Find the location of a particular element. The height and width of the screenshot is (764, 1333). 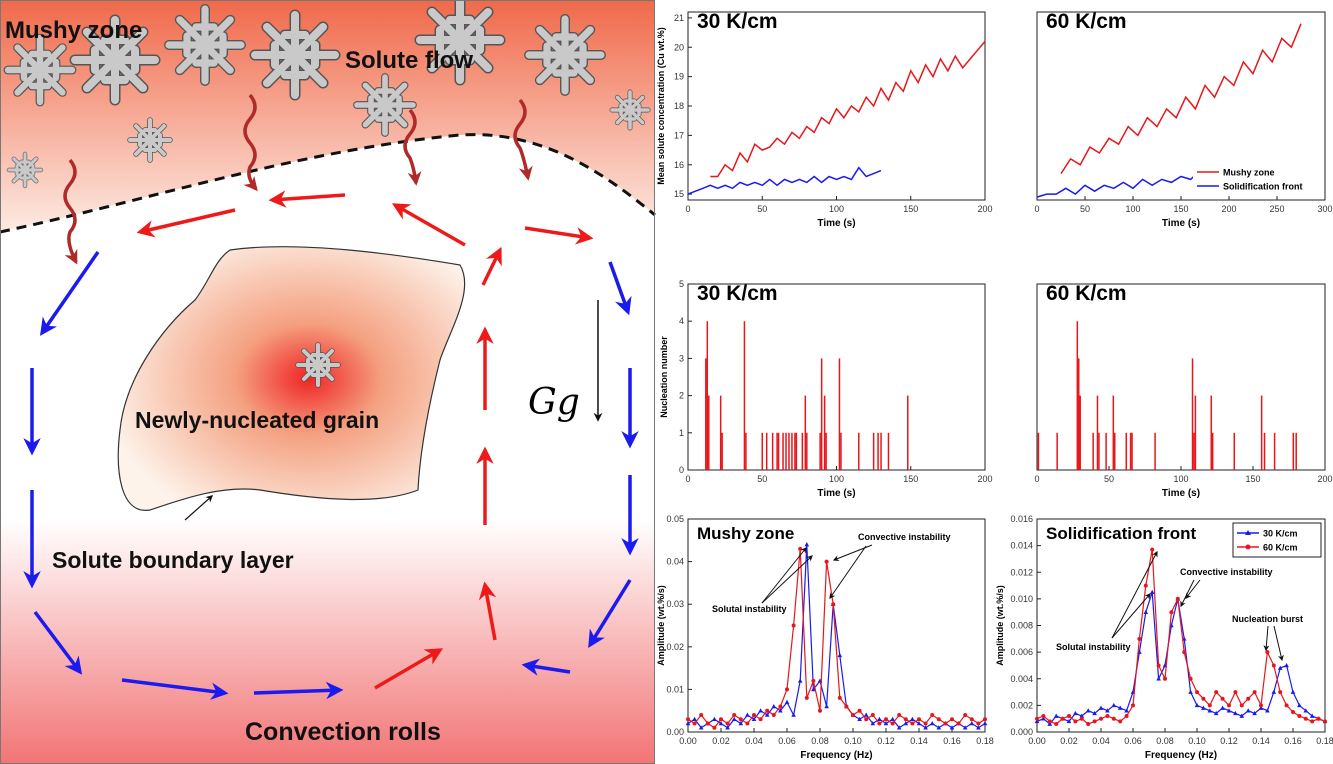

chart-title: 60 K/cm is located at coordinates (1086, 293).